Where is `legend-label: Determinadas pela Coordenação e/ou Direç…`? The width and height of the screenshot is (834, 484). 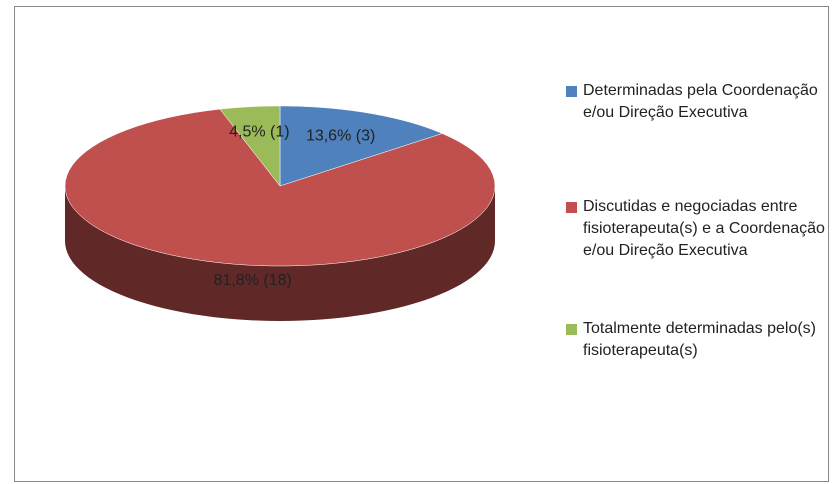 legend-label: Determinadas pela Coordenação e/ou Direç… is located at coordinates (700, 101).